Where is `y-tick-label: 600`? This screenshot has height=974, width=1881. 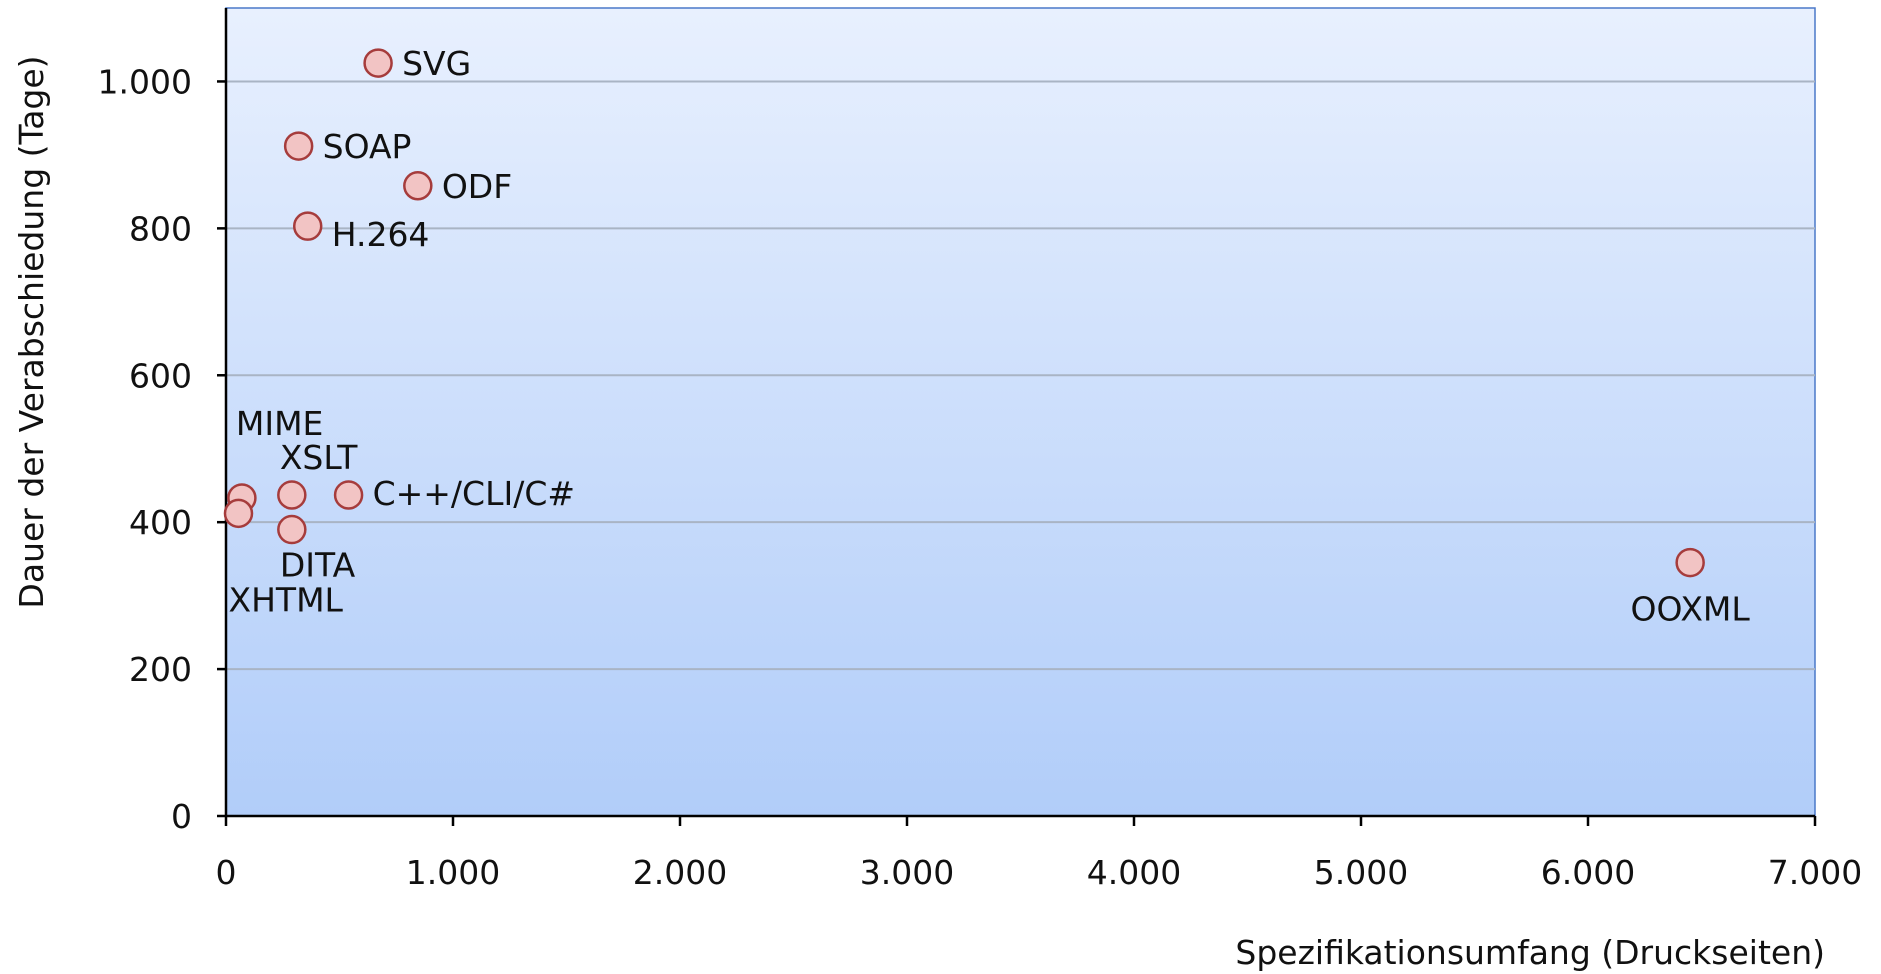
y-tick-label: 600 is located at coordinates (160, 375).